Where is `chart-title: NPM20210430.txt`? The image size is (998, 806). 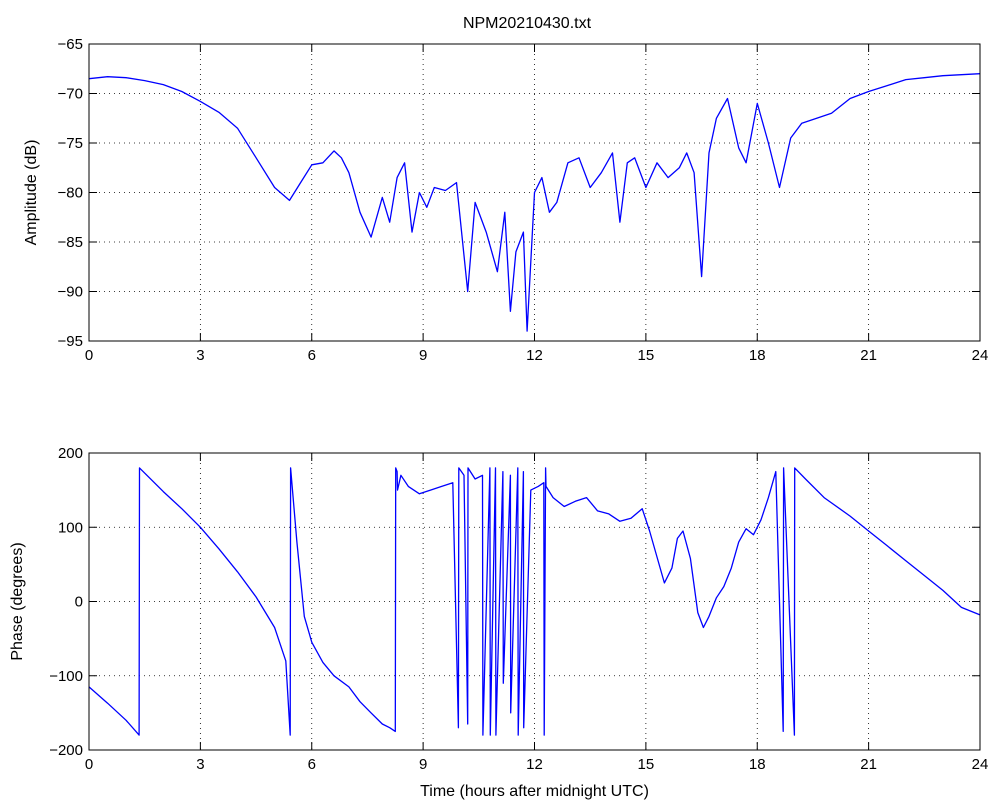 chart-title: NPM20210430.txt is located at coordinates (527, 23).